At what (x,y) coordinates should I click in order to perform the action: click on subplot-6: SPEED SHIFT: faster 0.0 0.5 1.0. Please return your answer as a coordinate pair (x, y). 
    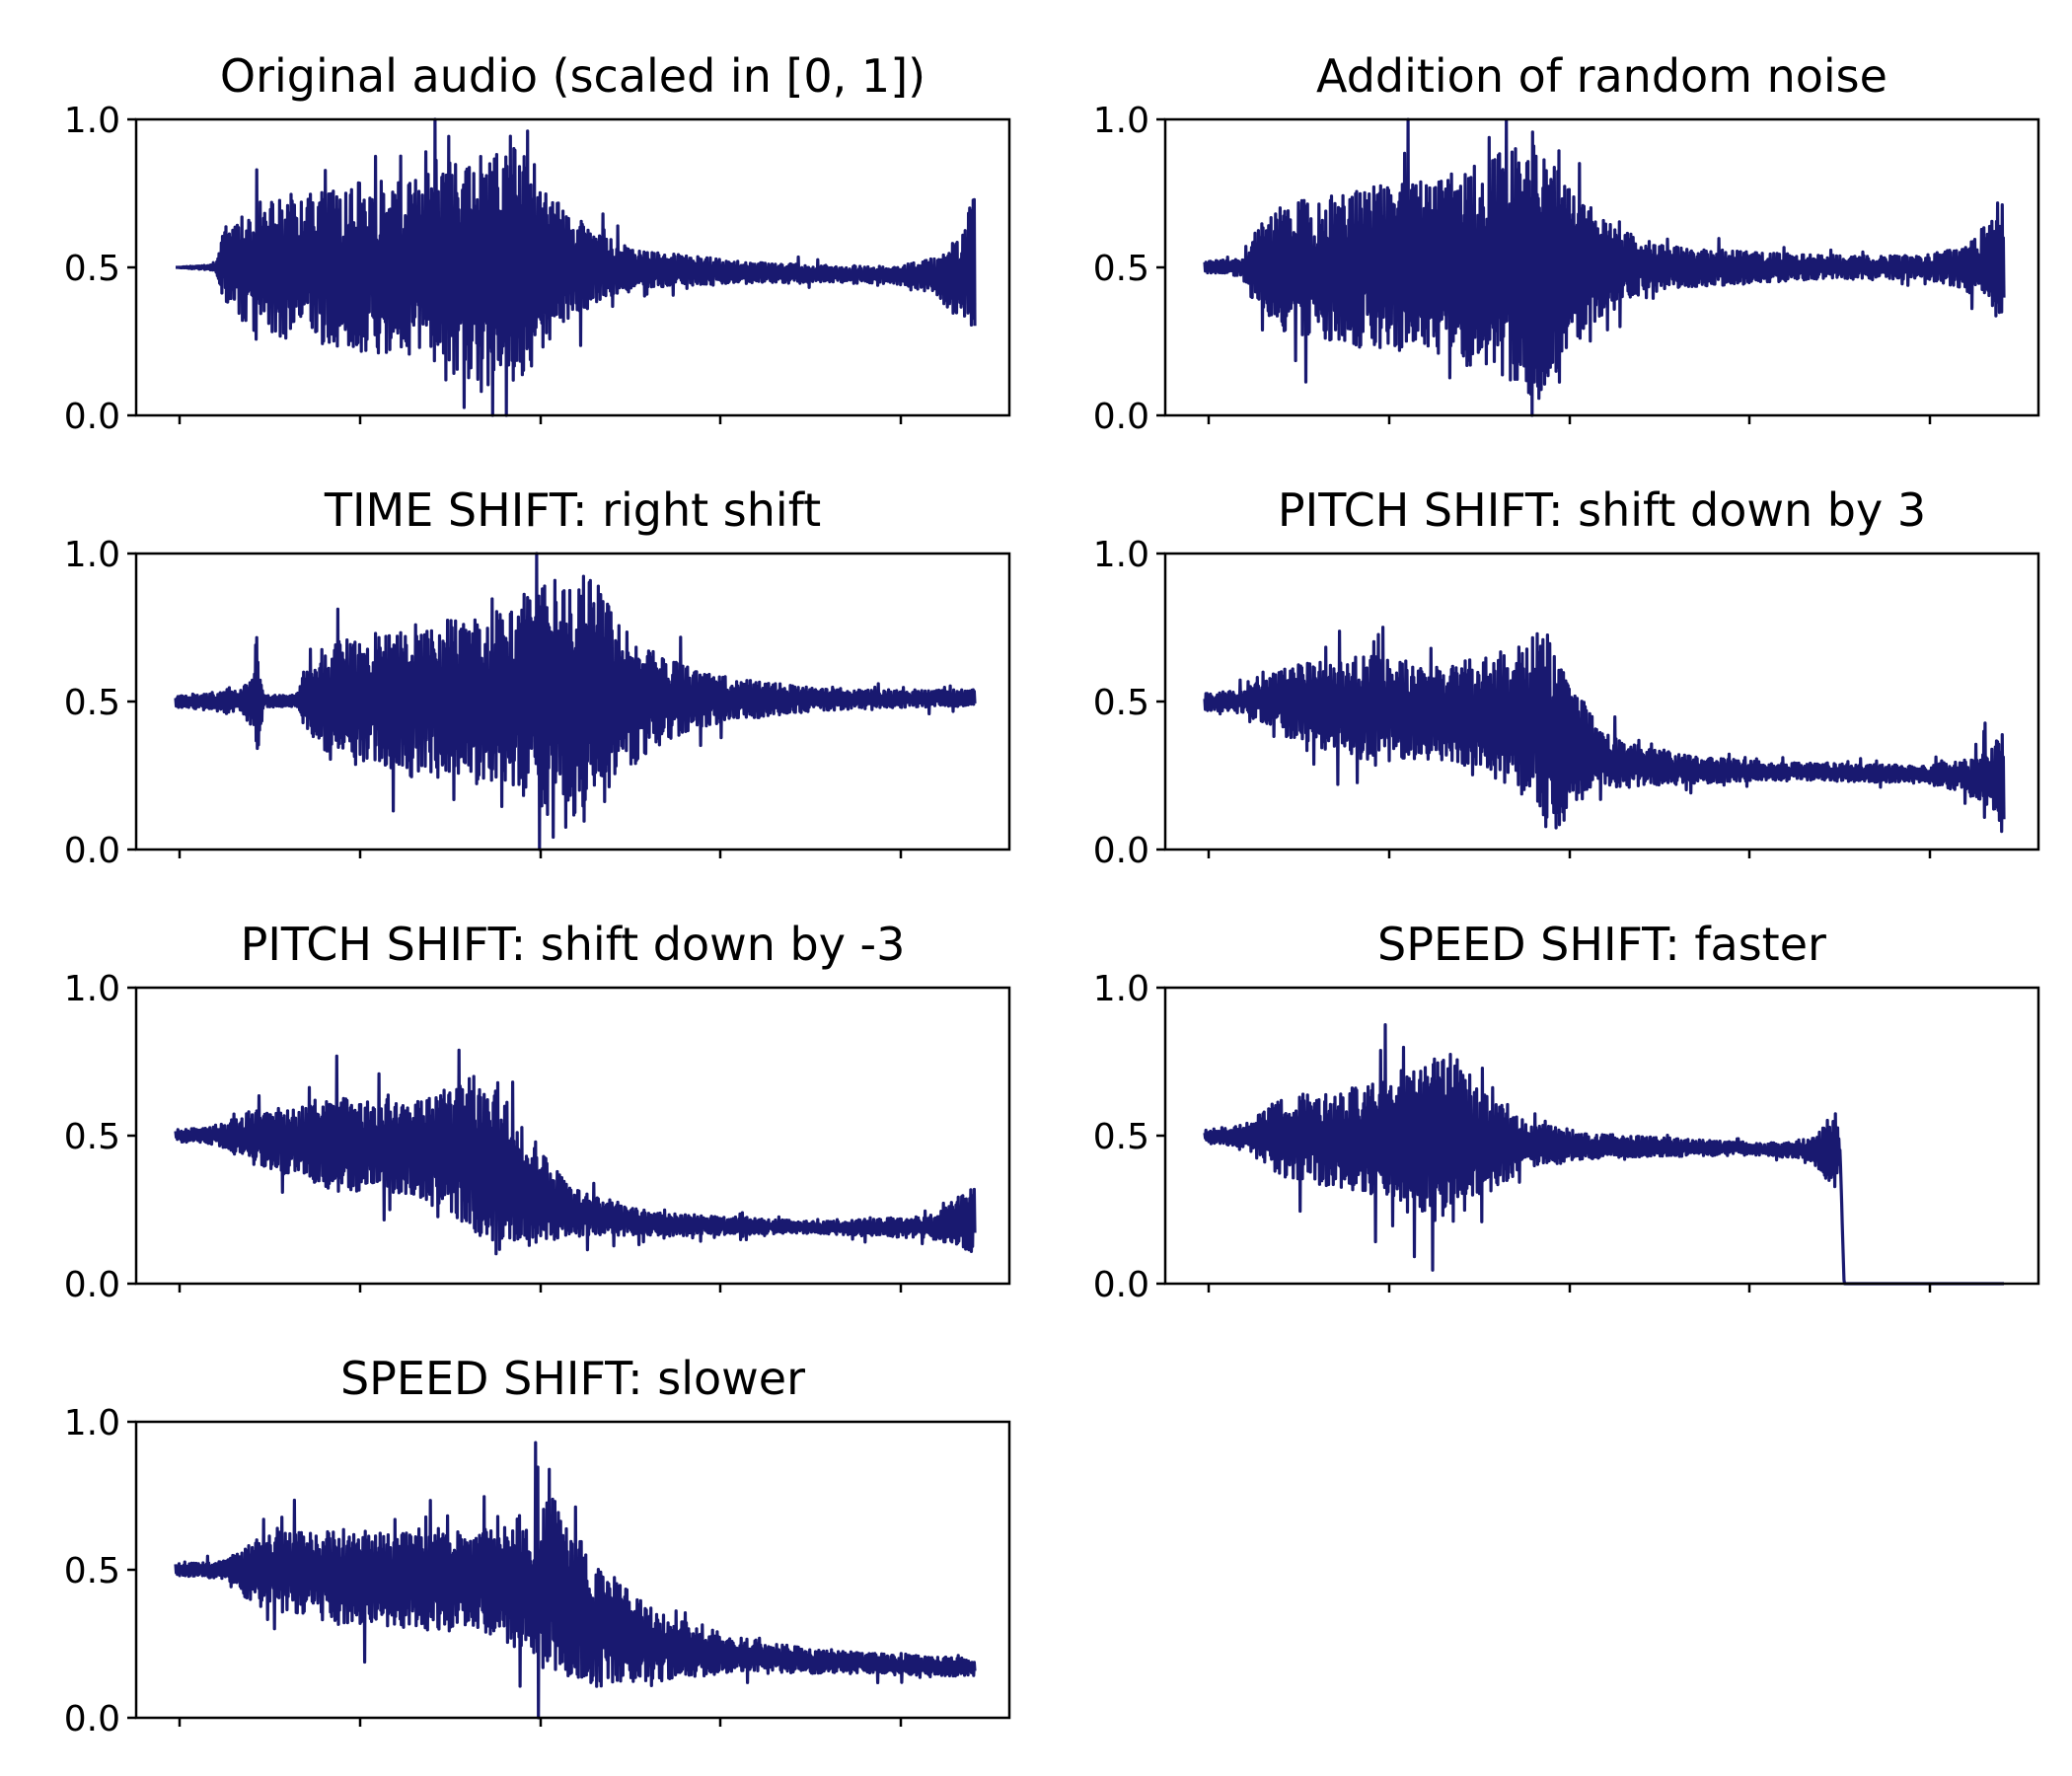
    Looking at the image, I should click on (1566, 1112).